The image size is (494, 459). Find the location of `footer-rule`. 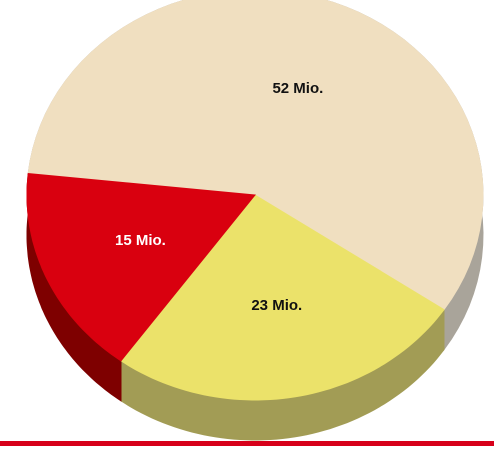

footer-rule is located at coordinates (247, 443).